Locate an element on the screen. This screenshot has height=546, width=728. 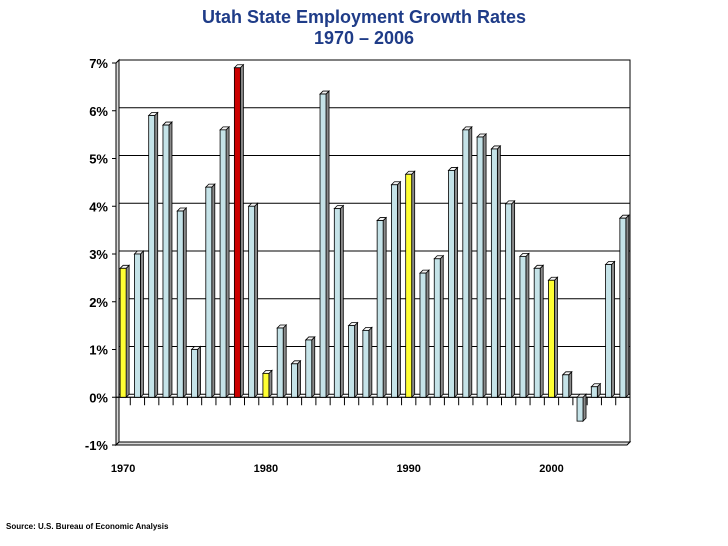
y-tick-label: 4% is located at coordinates (98, 206).